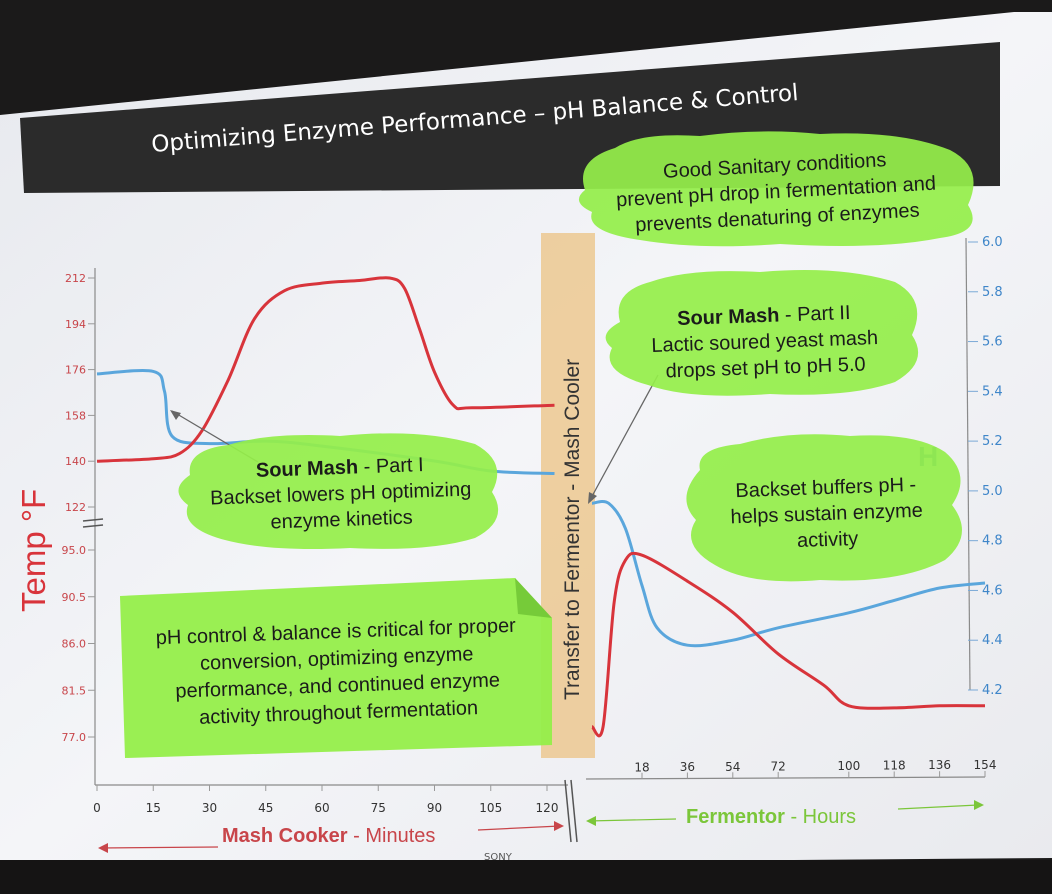 The image size is (1052, 894). Describe the element at coordinates (265, 808) in the screenshot. I see `x-left-tick-label: 45` at that location.